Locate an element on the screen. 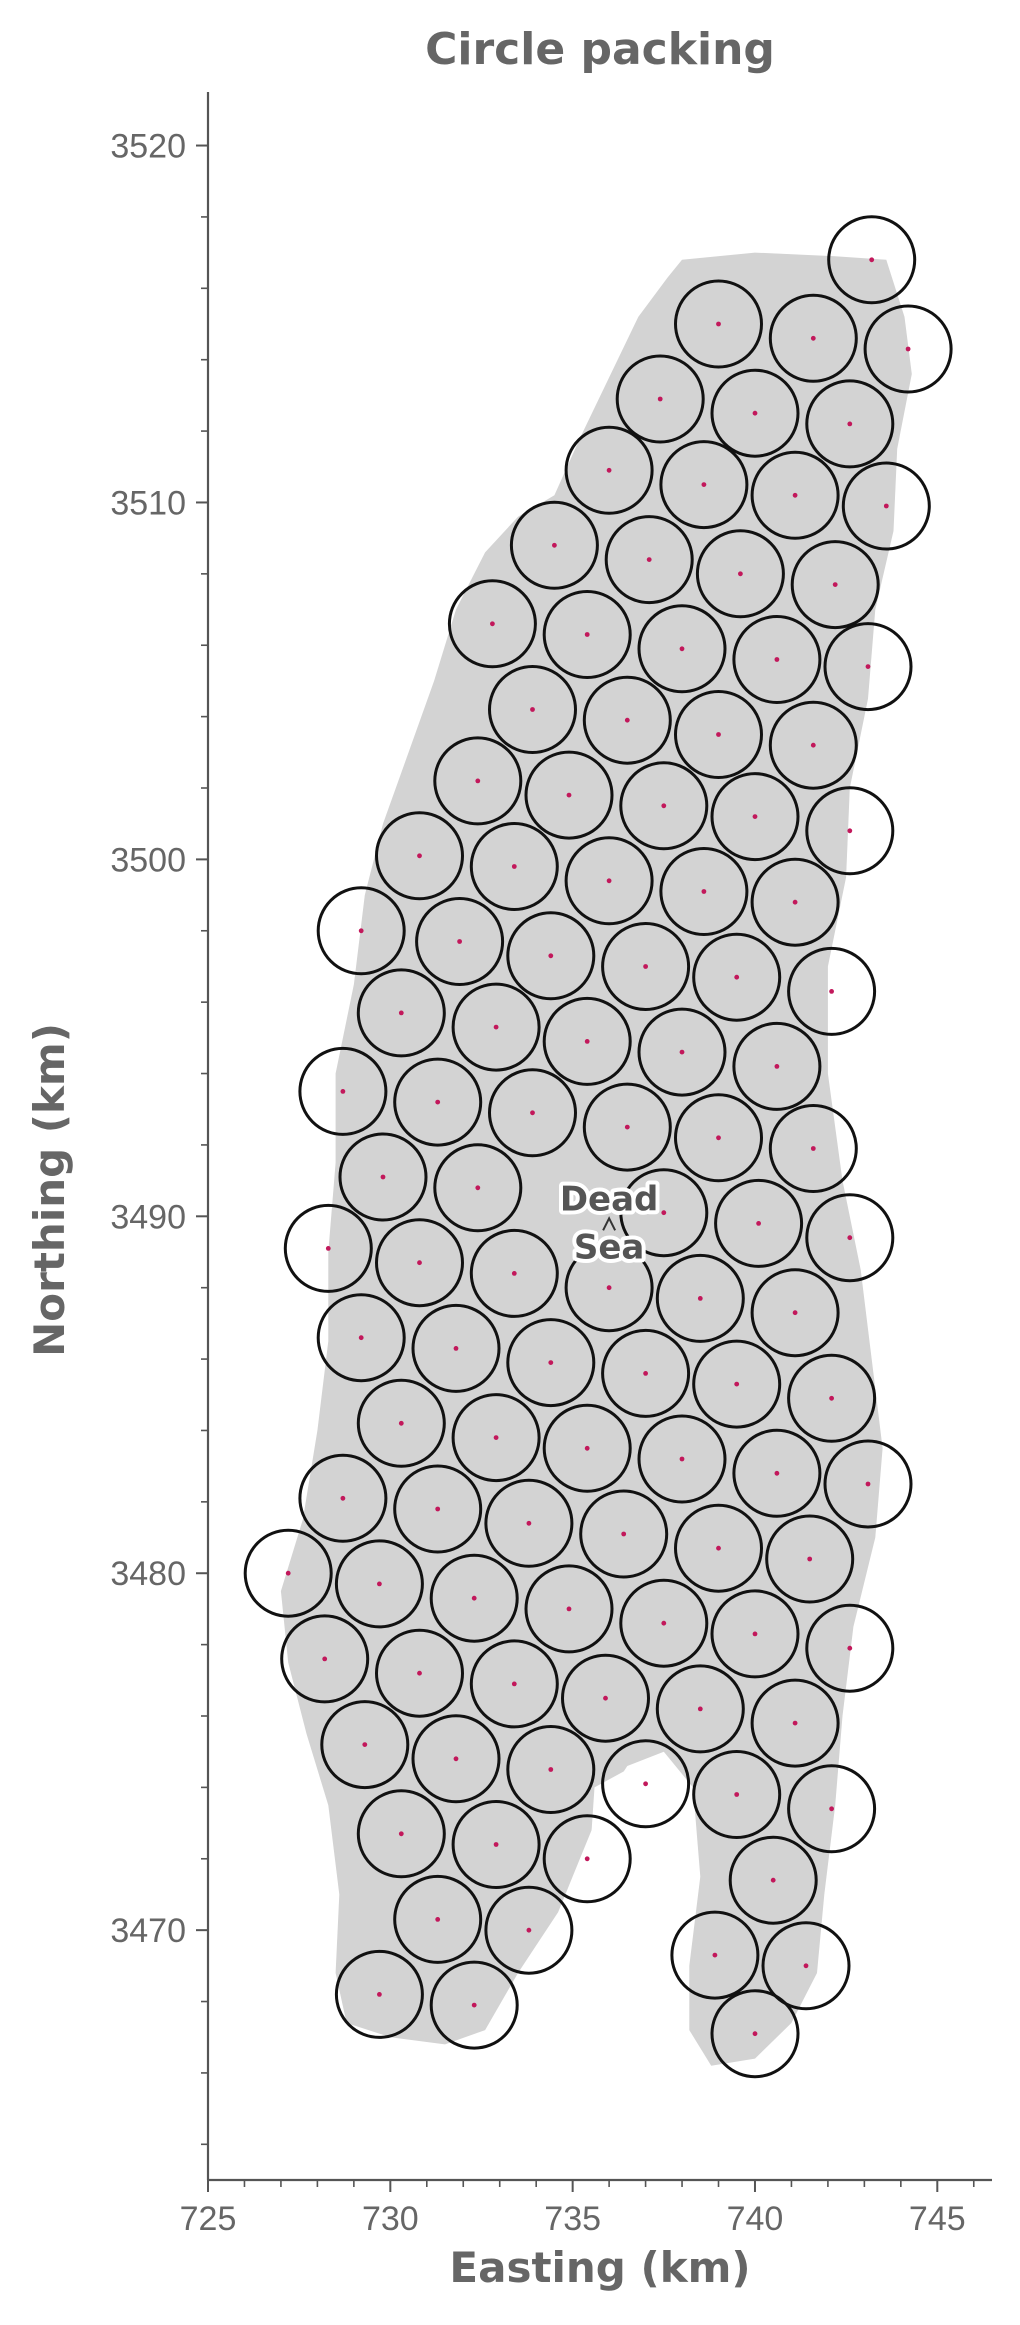 Image resolution: width=1020 pixels, height=2325 pixels. annotation-label: Sea is located at coordinates (609, 1247).